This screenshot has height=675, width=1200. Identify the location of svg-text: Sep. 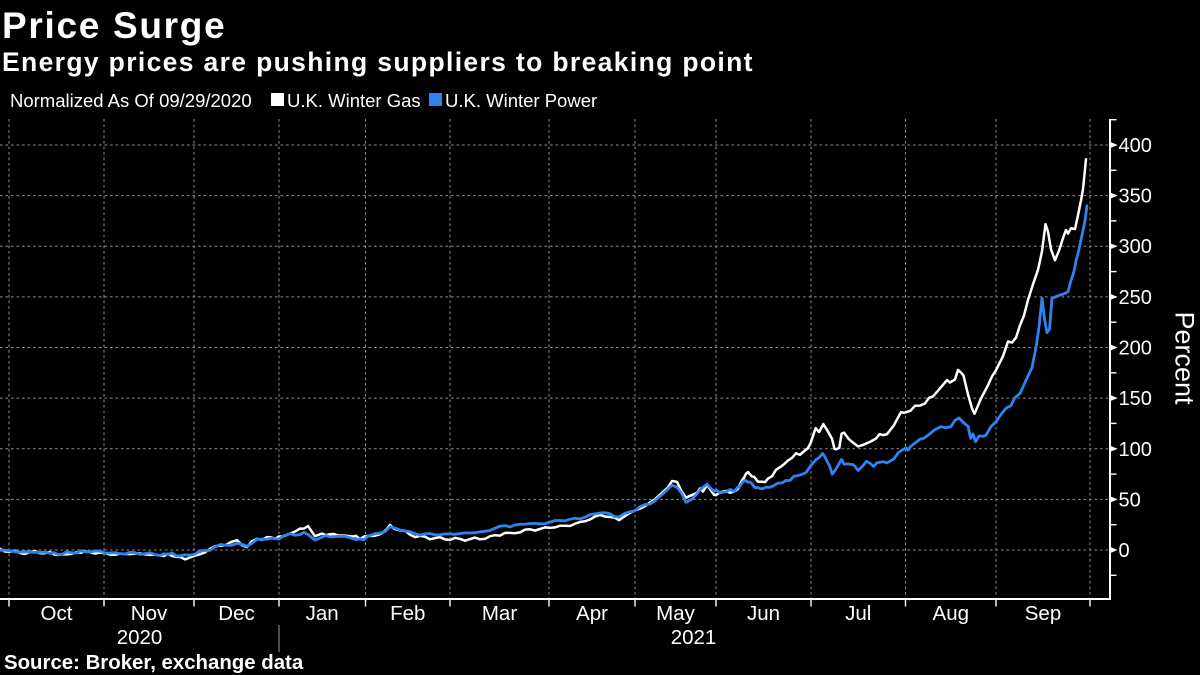
(1043, 613).